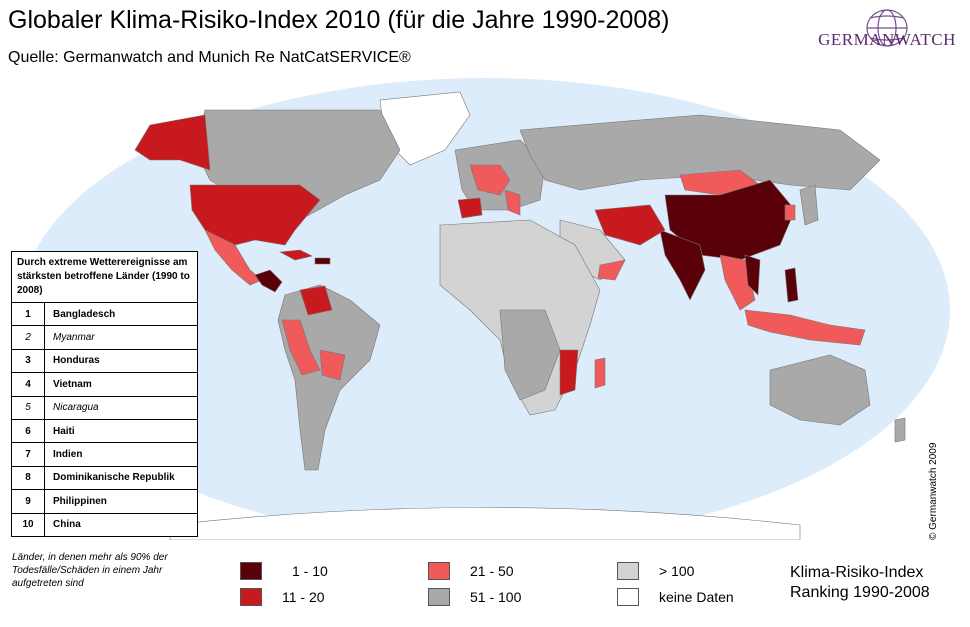 This screenshot has height=627, width=970. What do you see at coordinates (696, 597) in the screenshot?
I see `legend-label: keine Daten` at bounding box center [696, 597].